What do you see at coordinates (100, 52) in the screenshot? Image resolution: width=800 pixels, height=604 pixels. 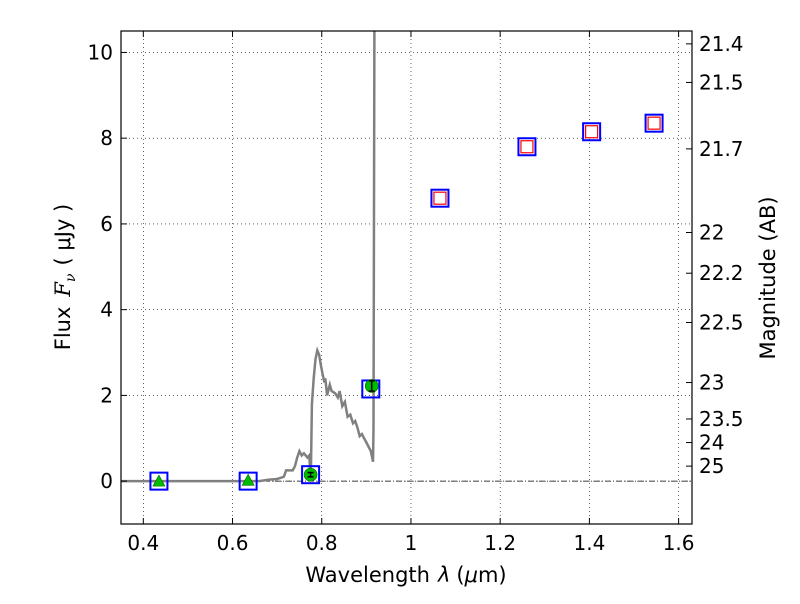 I see `y-tick-label: 10` at bounding box center [100, 52].